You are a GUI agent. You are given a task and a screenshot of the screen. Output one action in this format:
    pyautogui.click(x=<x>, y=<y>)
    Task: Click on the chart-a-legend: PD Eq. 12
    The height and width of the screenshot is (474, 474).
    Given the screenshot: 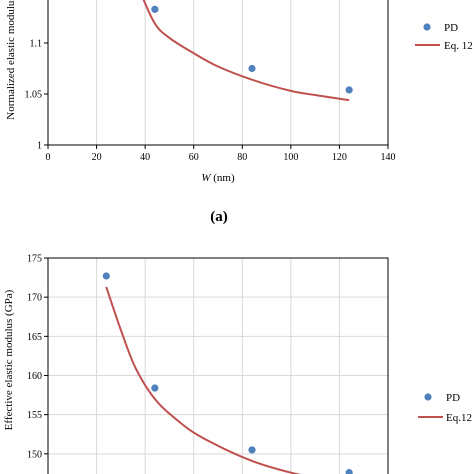 What is the action you would take?
    pyautogui.click(x=444, y=37)
    